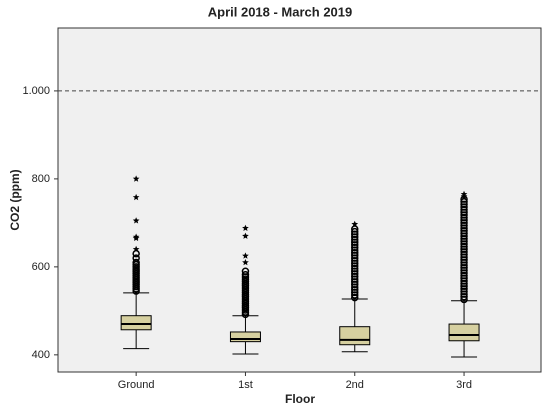  Describe the element at coordinates (300, 399) in the screenshot. I see `x-axis-title: Floor` at that location.